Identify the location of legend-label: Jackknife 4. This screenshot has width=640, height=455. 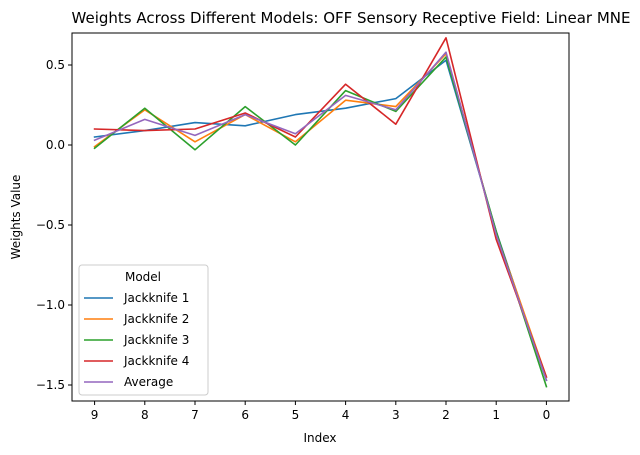
(156, 361).